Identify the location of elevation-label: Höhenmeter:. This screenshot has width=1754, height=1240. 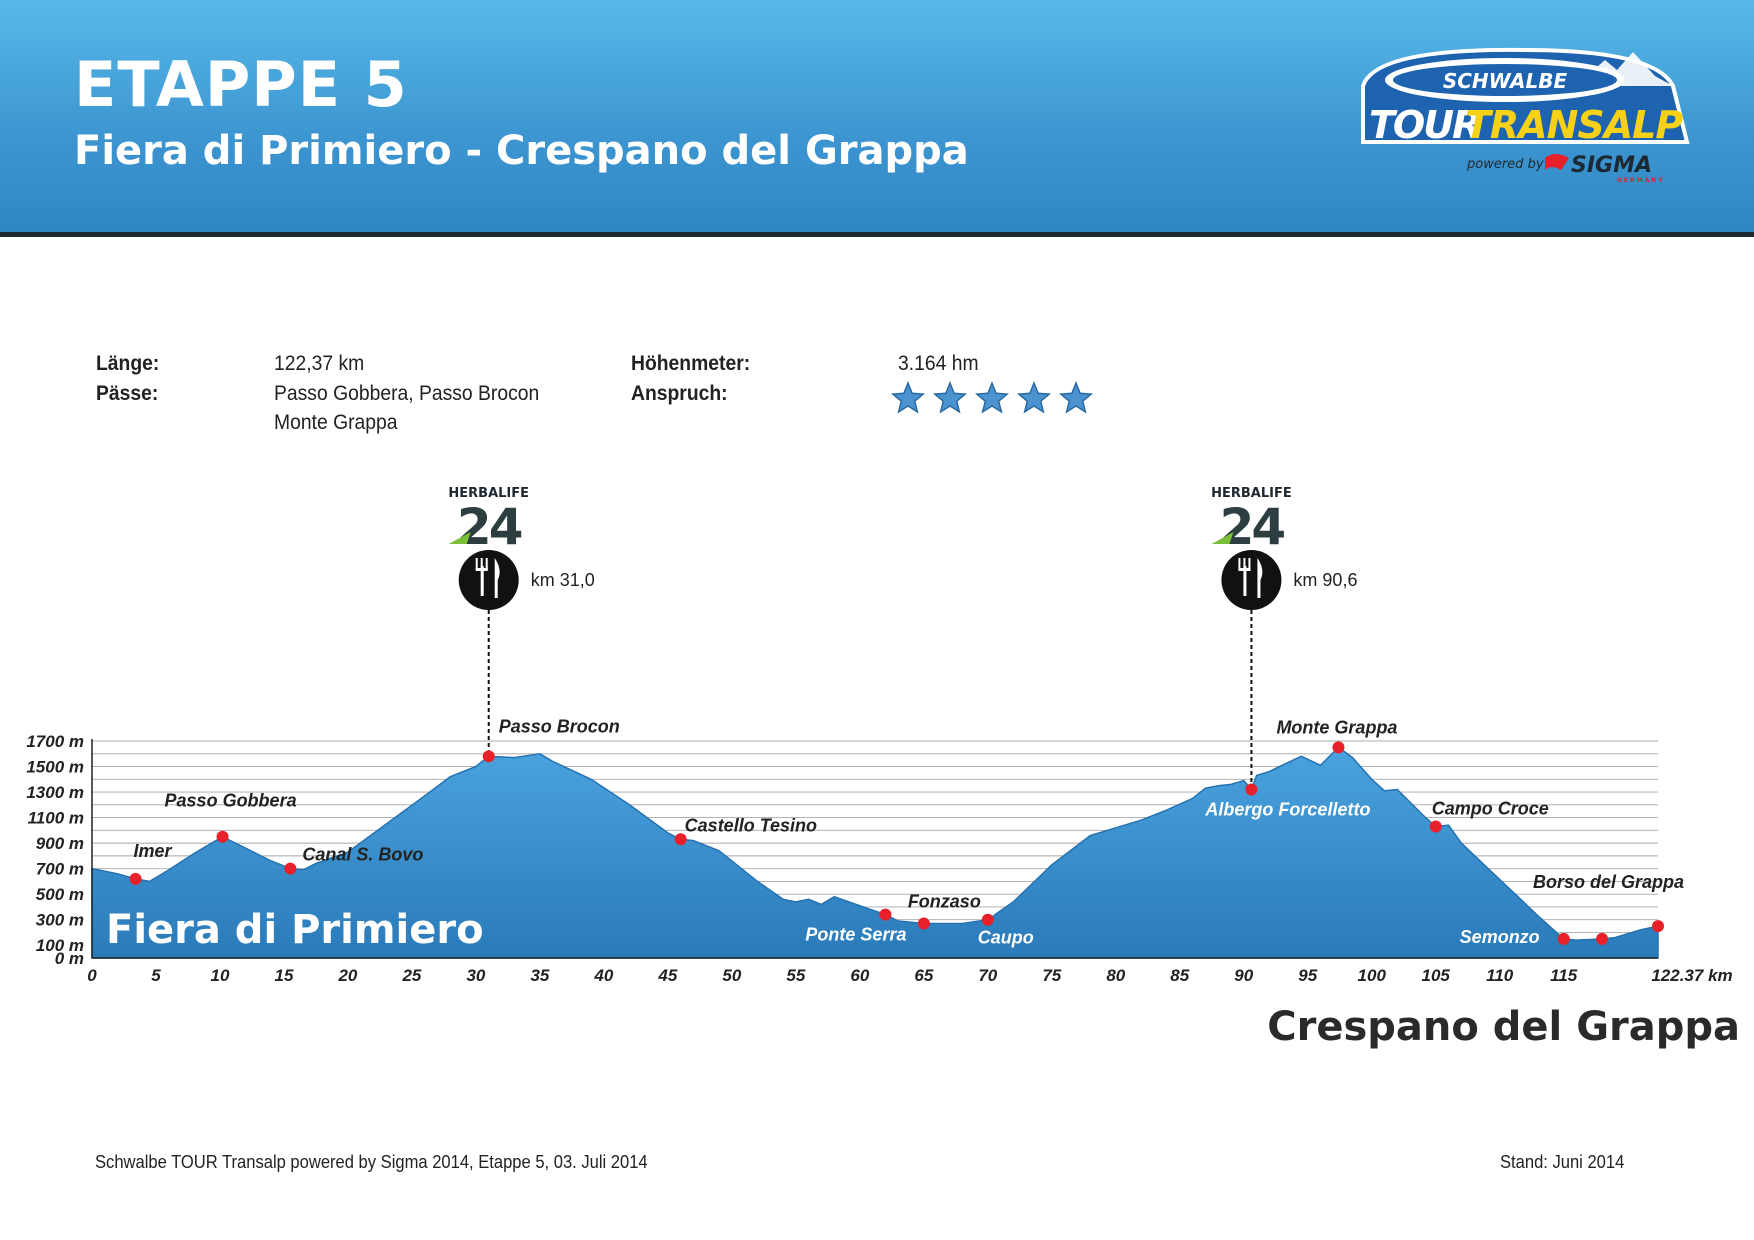
(691, 363).